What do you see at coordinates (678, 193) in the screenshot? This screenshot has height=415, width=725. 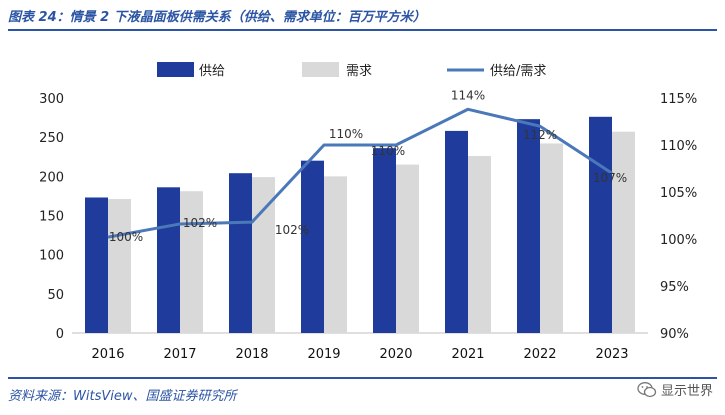 I see `y-right-tick-label: 105%` at bounding box center [678, 193].